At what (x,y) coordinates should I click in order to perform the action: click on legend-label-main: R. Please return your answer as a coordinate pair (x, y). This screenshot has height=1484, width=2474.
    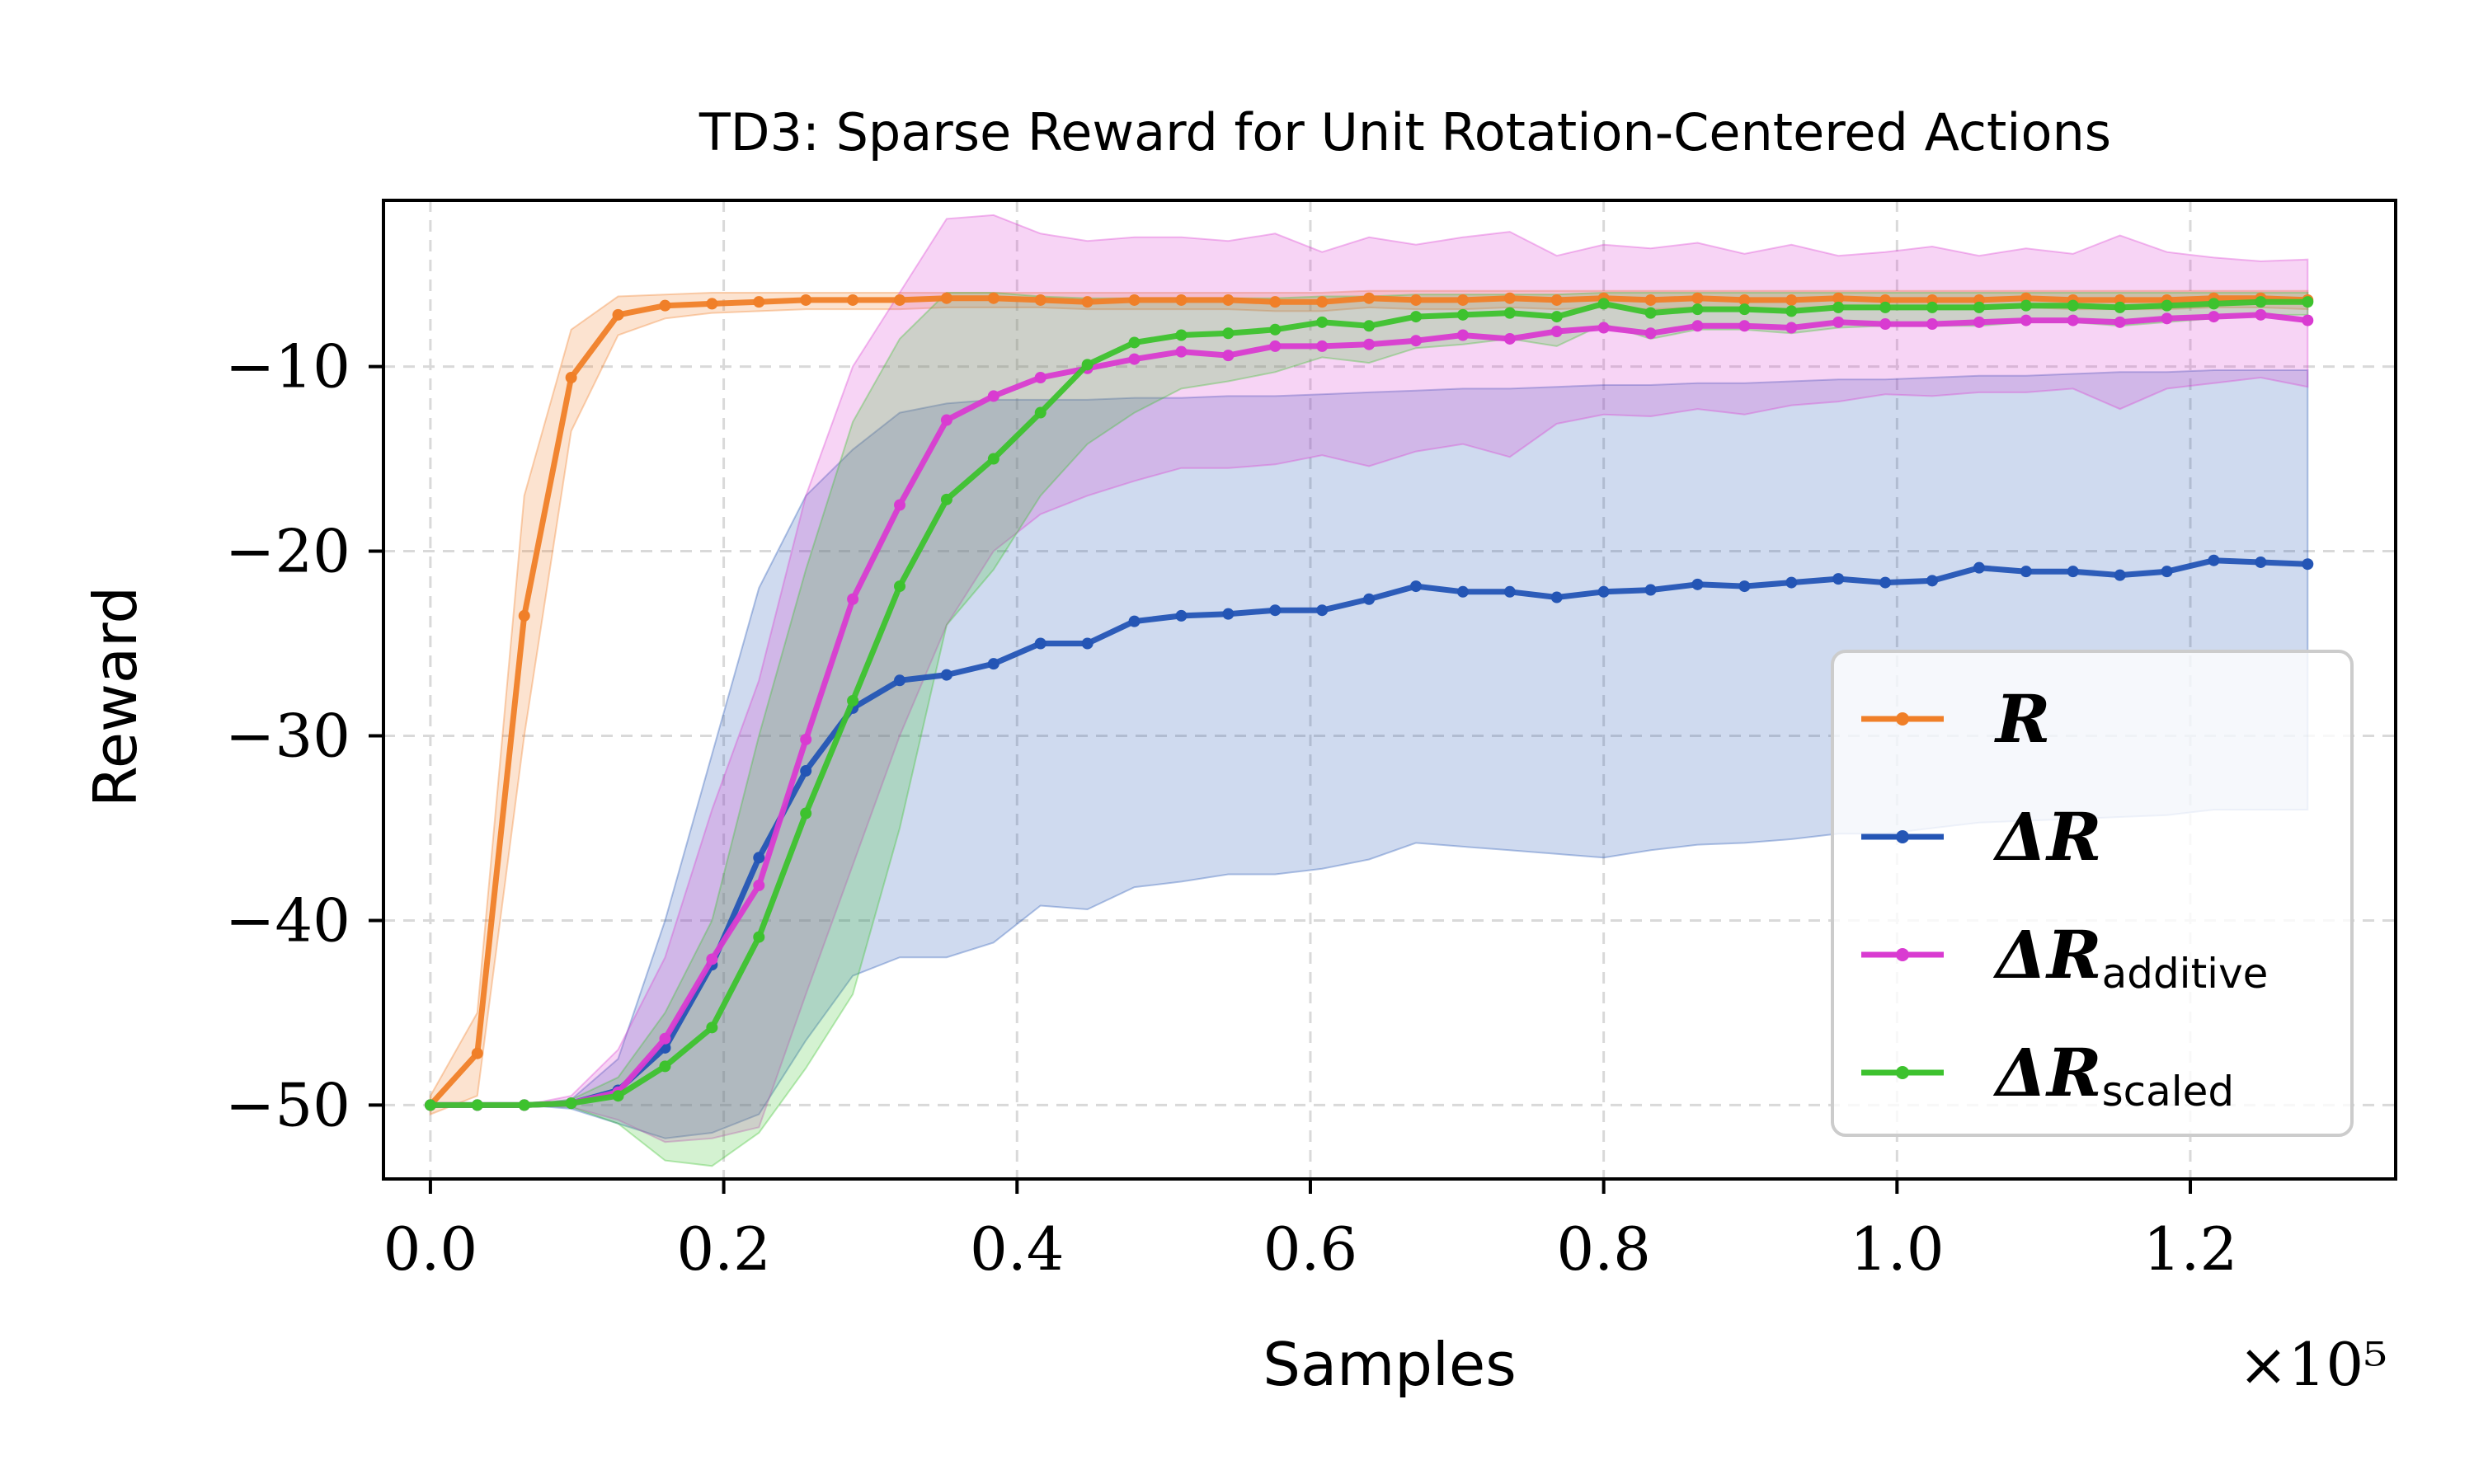
    Looking at the image, I should click on (2022, 719).